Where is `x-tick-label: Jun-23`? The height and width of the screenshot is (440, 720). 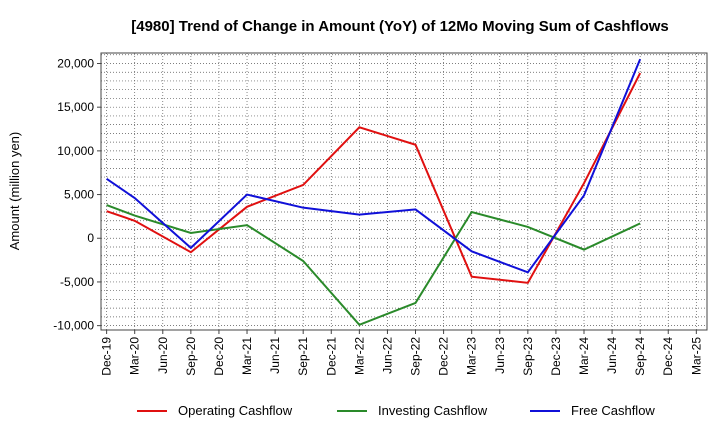
x-tick-label: Jun-23 is located at coordinates (500, 355).